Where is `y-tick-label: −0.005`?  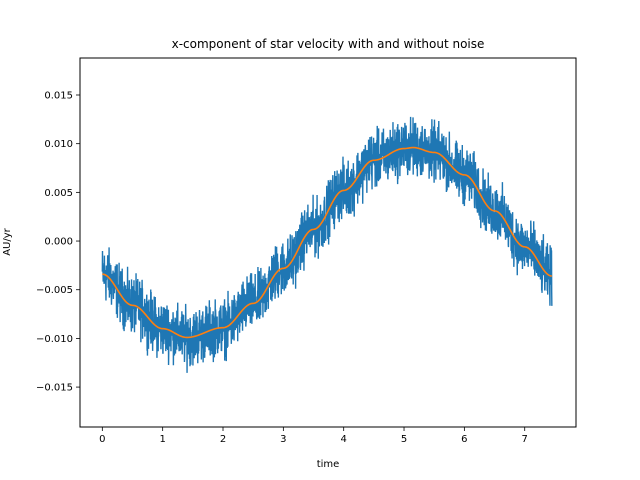 y-tick-label: −0.005 is located at coordinates (54, 290).